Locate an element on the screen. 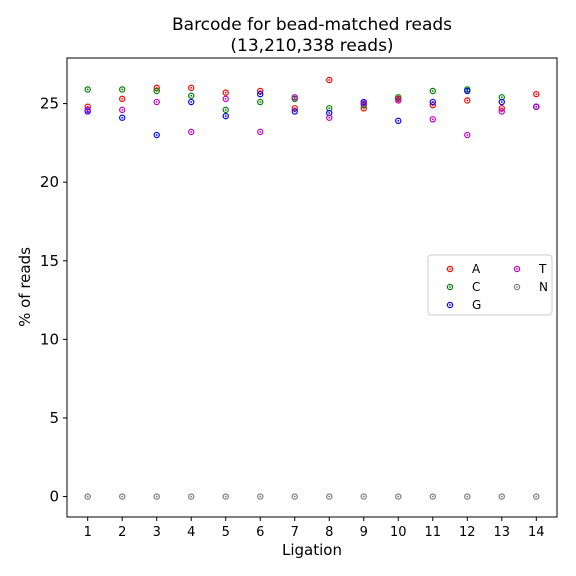 The width and height of the screenshot is (576, 576). x-tick-label: 5 is located at coordinates (226, 532).